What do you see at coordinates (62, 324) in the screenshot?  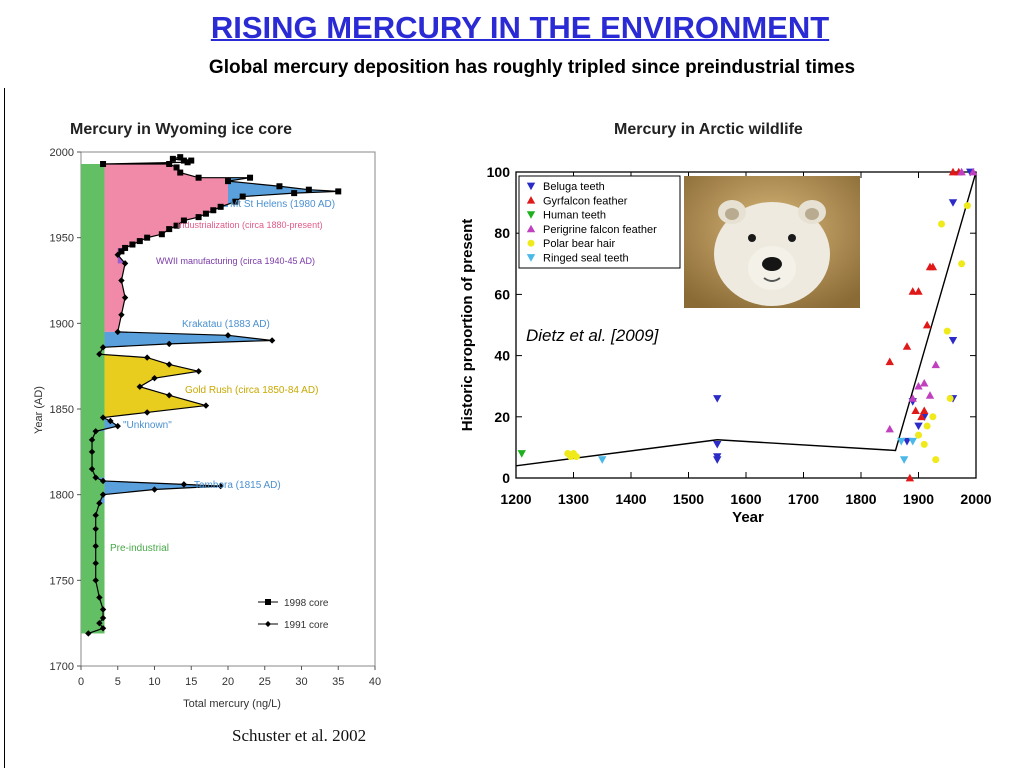 I see `y-tick-label: 1900` at bounding box center [62, 324].